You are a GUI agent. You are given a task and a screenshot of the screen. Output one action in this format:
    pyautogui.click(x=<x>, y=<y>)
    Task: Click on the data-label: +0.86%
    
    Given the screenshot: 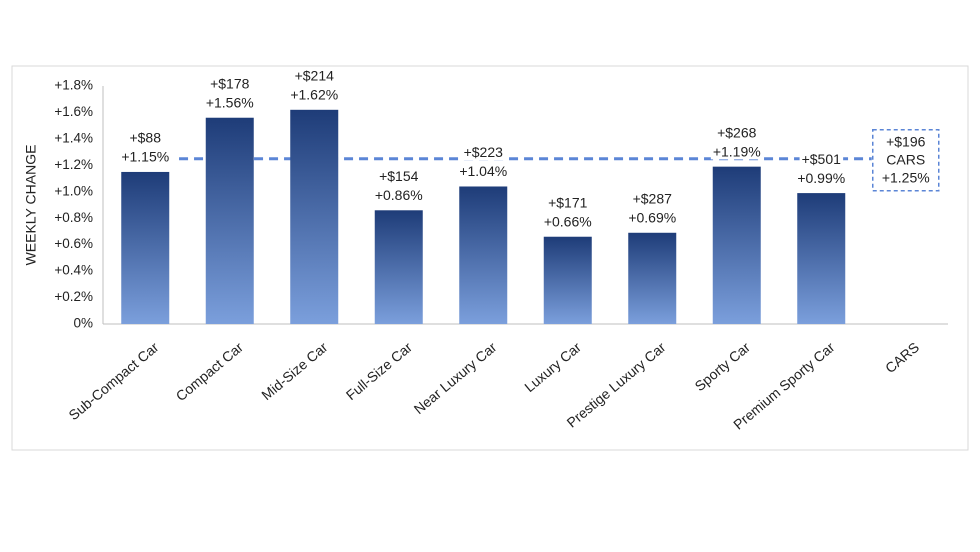 What is the action you would take?
    pyautogui.click(x=399, y=195)
    